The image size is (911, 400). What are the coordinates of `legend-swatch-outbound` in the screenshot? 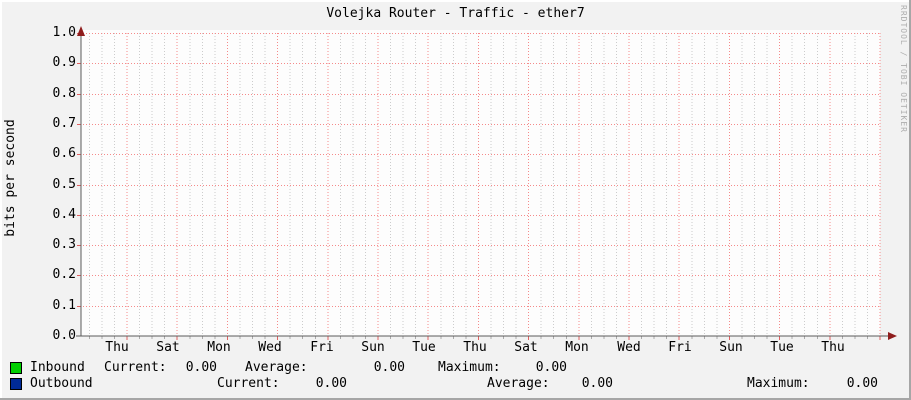 It's located at (16, 384).